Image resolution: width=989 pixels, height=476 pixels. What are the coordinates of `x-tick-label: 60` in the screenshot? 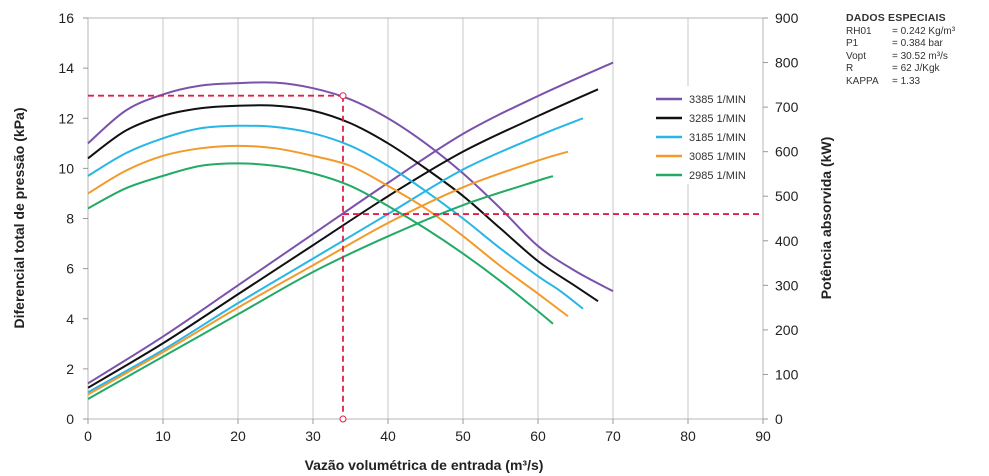 It's located at (538, 436).